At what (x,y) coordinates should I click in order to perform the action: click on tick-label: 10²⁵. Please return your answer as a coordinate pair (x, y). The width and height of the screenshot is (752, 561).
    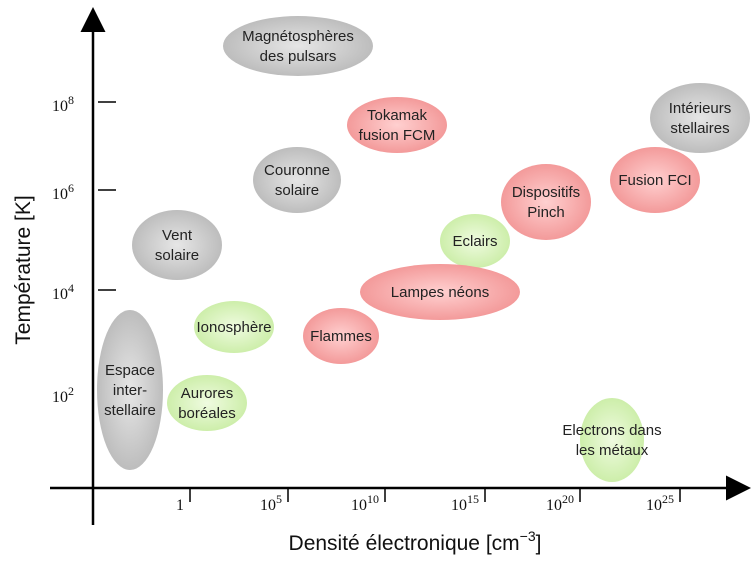
    Looking at the image, I should click on (660, 503).